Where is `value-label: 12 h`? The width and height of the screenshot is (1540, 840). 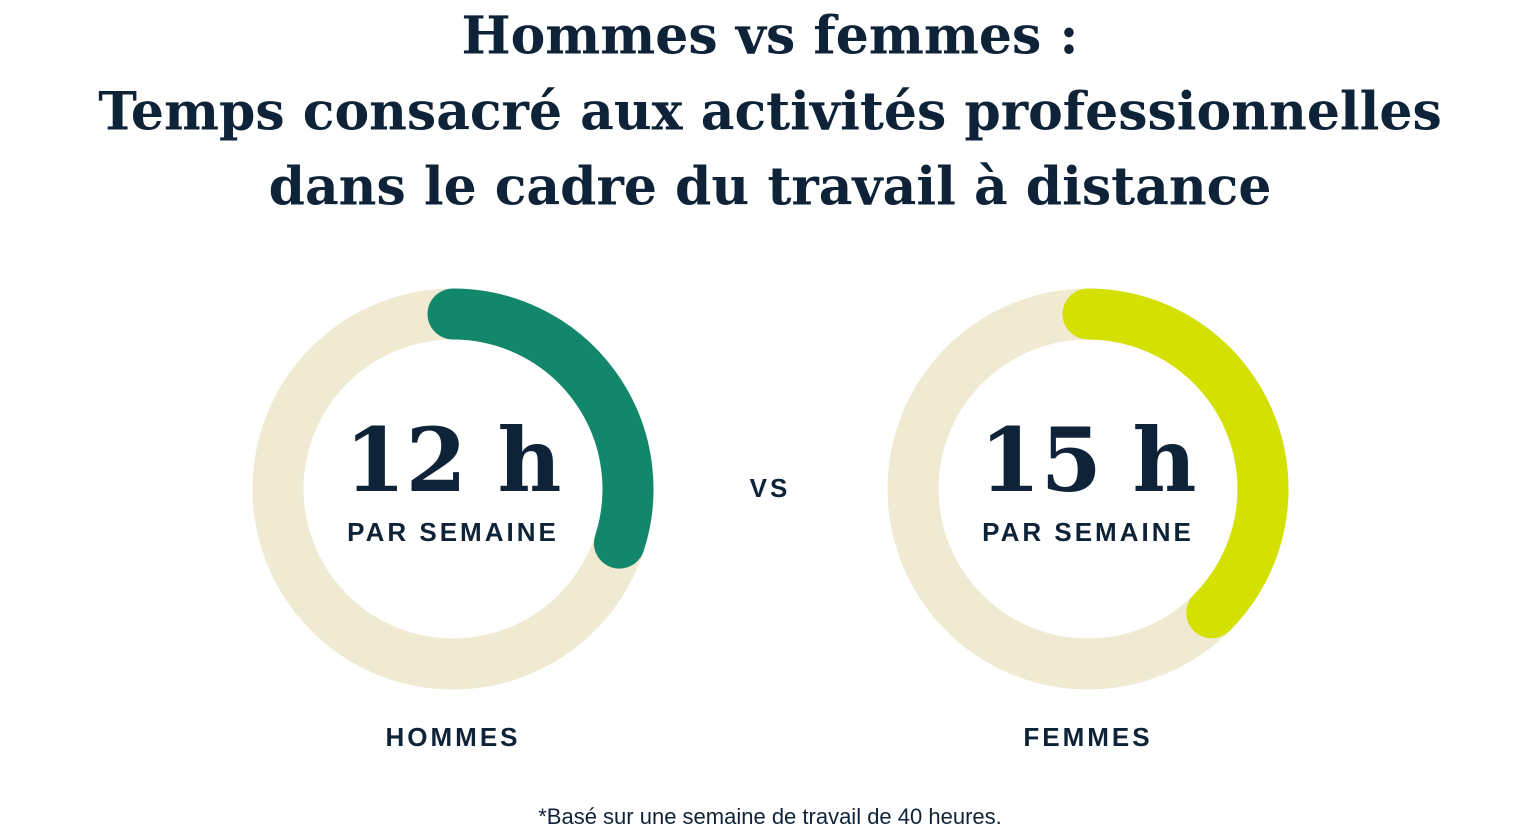
value-label: 12 h is located at coordinates (452, 460).